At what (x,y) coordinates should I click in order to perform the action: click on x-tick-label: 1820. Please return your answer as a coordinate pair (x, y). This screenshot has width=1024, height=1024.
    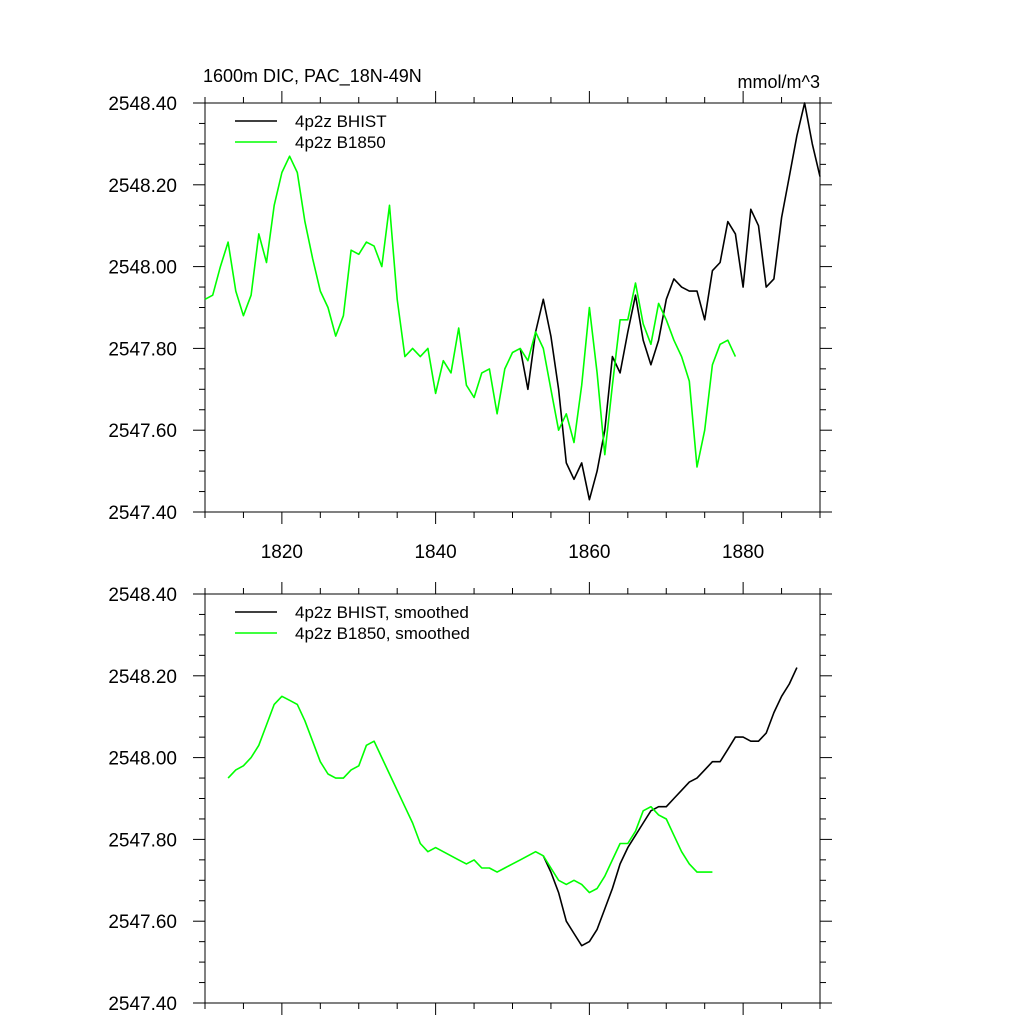
    Looking at the image, I should click on (282, 552).